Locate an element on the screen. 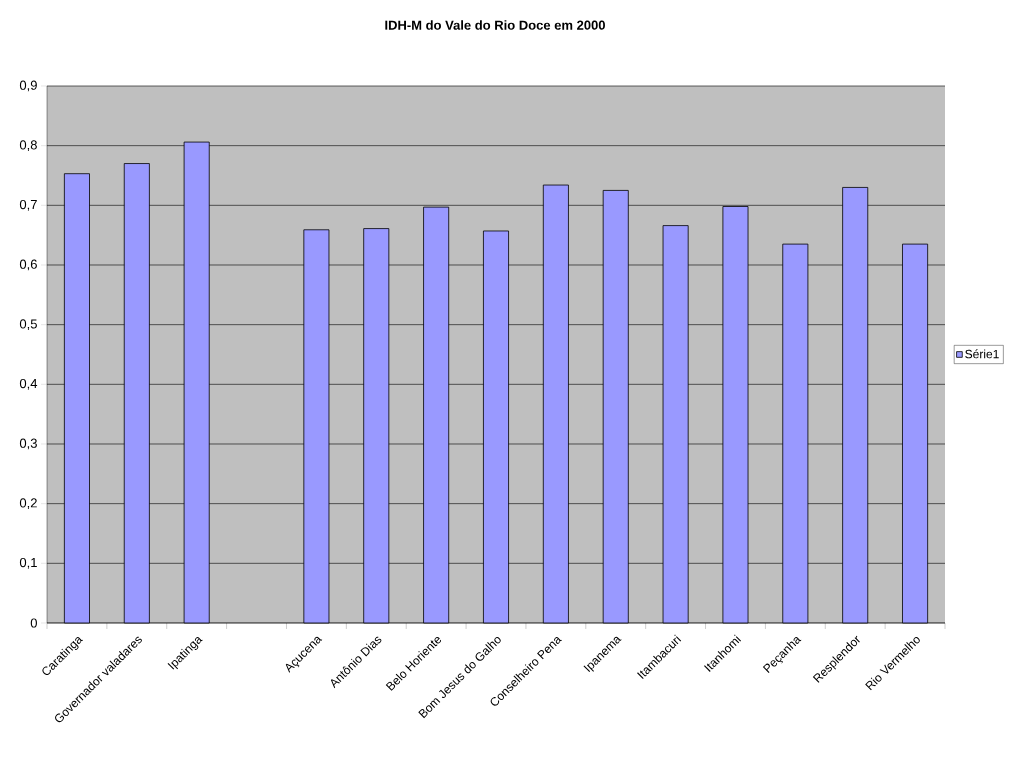 The width and height of the screenshot is (1033, 762). y-tick-label: 0,2 is located at coordinates (28, 504).